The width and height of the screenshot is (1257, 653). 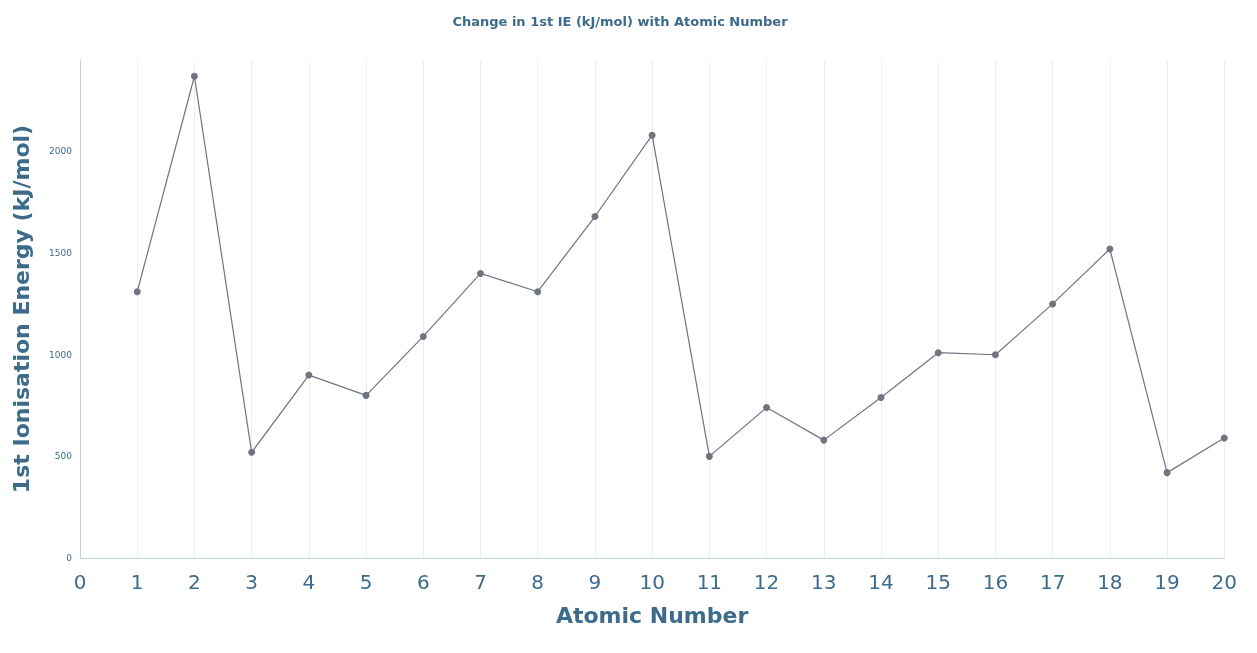 What do you see at coordinates (61, 151) in the screenshot?
I see `y-tick-label: 2000` at bounding box center [61, 151].